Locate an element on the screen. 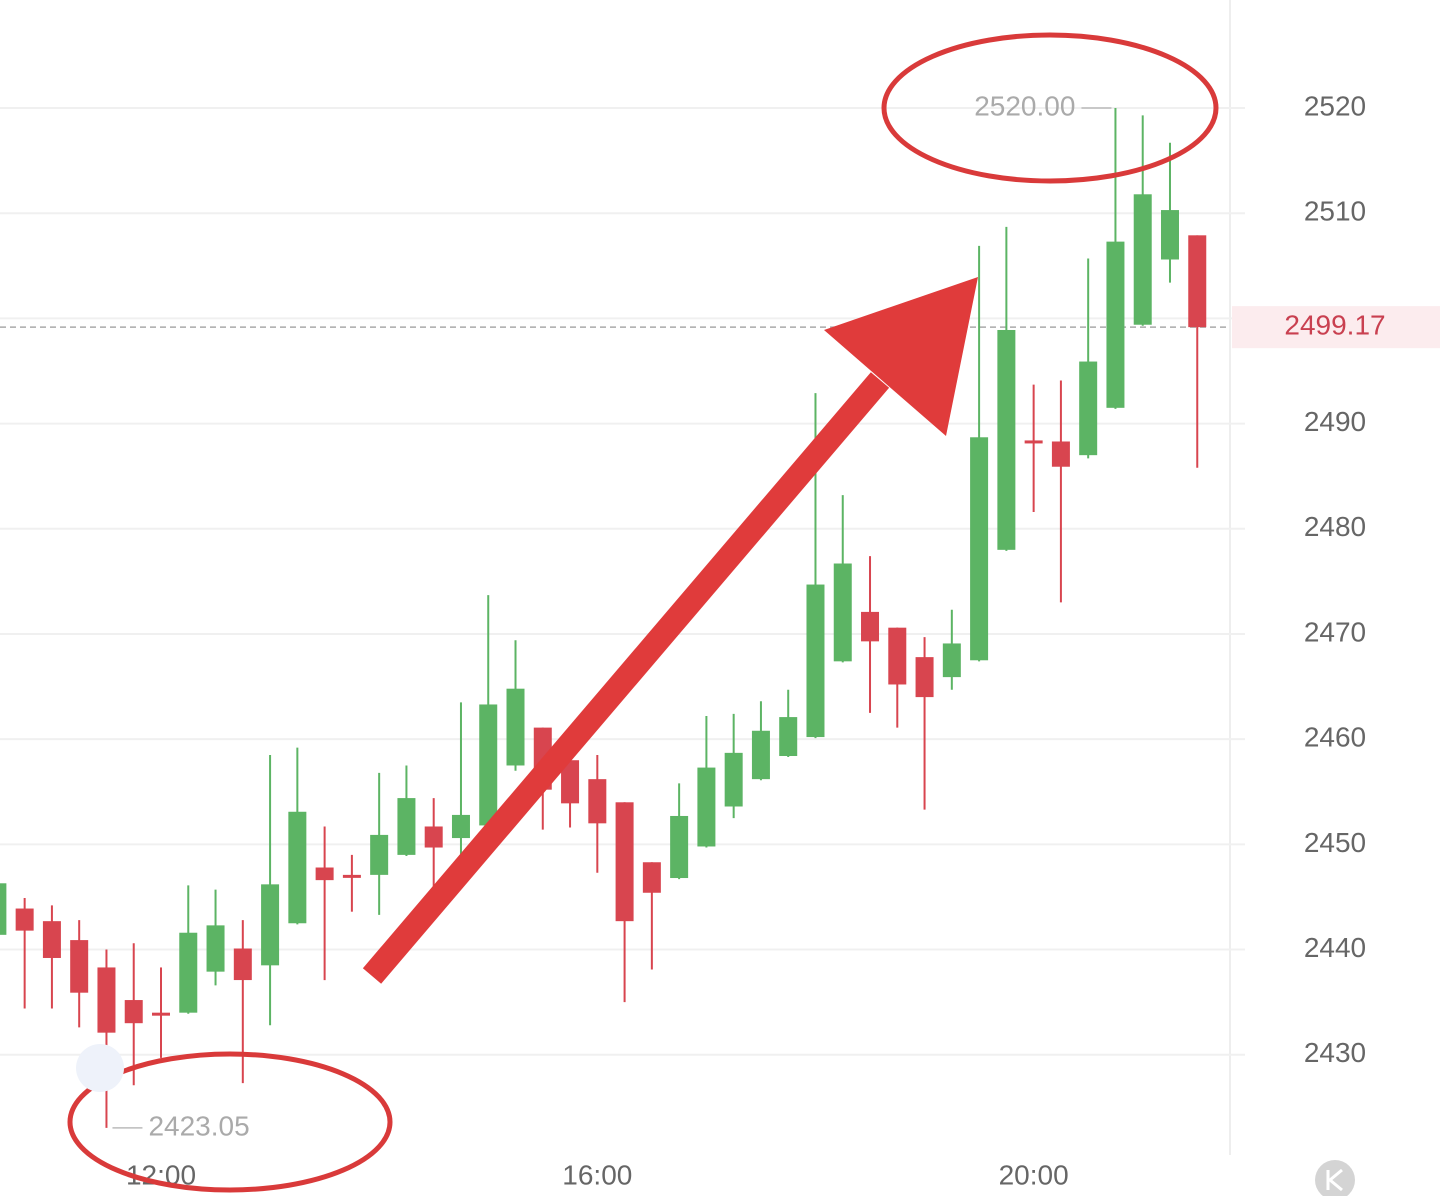 The height and width of the screenshot is (1196, 1440). y-tick-label: 2450 is located at coordinates (1335, 842).